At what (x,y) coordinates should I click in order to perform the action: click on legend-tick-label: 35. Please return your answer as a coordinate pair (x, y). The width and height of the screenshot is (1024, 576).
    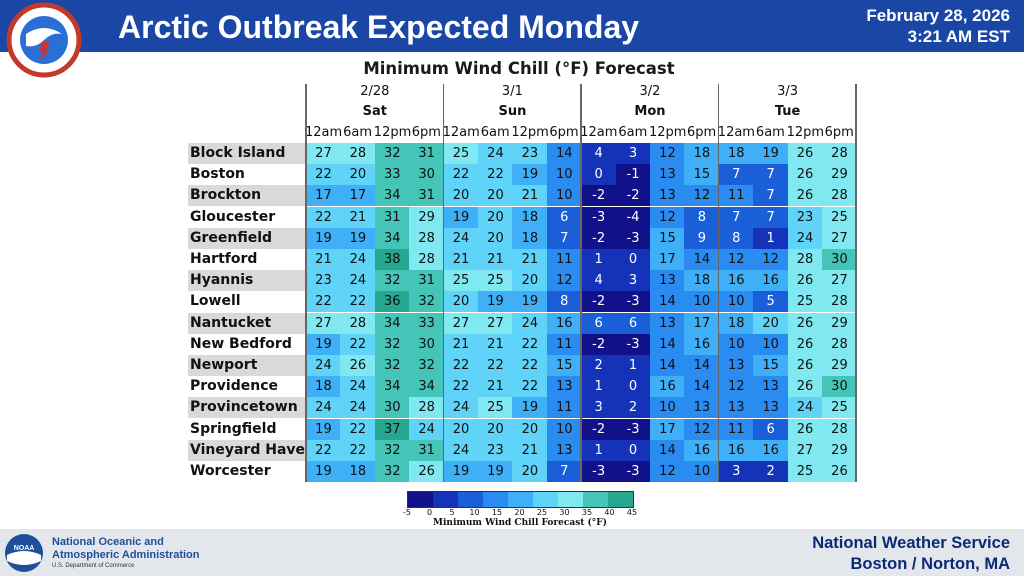
    Looking at the image, I should click on (587, 512).